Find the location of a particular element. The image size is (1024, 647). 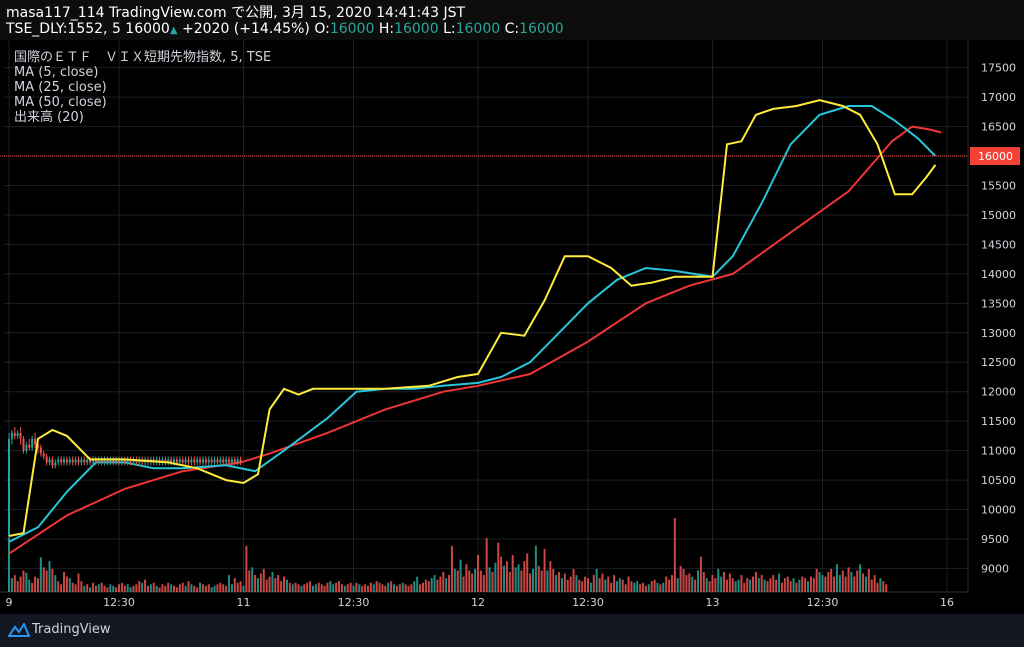

h-value: 16000 is located at coordinates (416, 29).